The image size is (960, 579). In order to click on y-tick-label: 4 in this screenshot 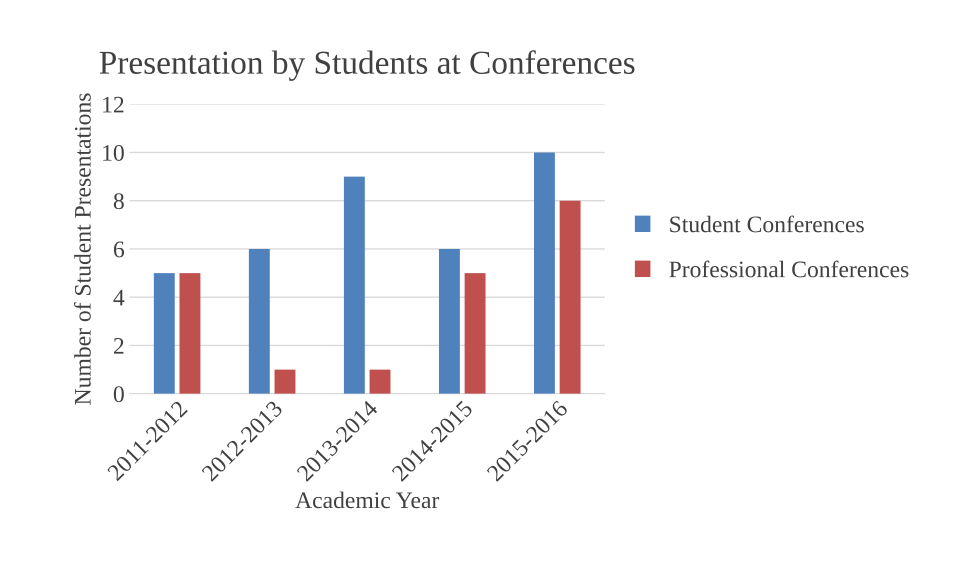, I will do `click(118, 298)`.